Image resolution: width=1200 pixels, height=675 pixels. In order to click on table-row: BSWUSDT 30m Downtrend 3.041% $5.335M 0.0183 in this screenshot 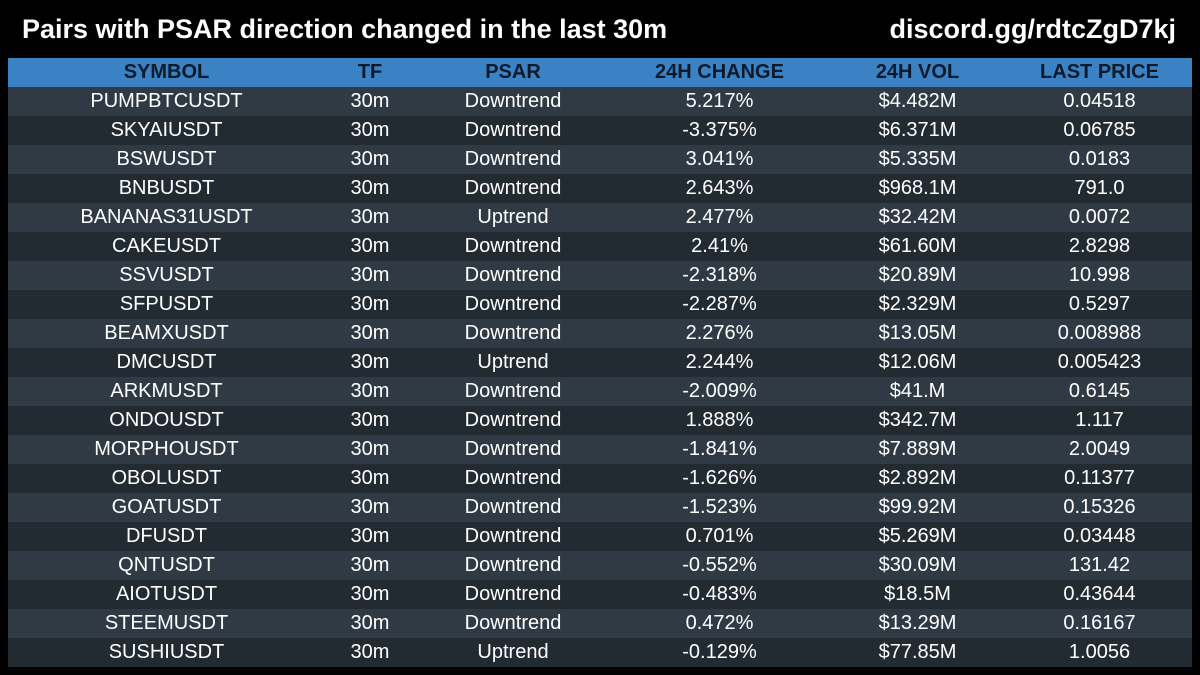, I will do `click(600, 159)`.